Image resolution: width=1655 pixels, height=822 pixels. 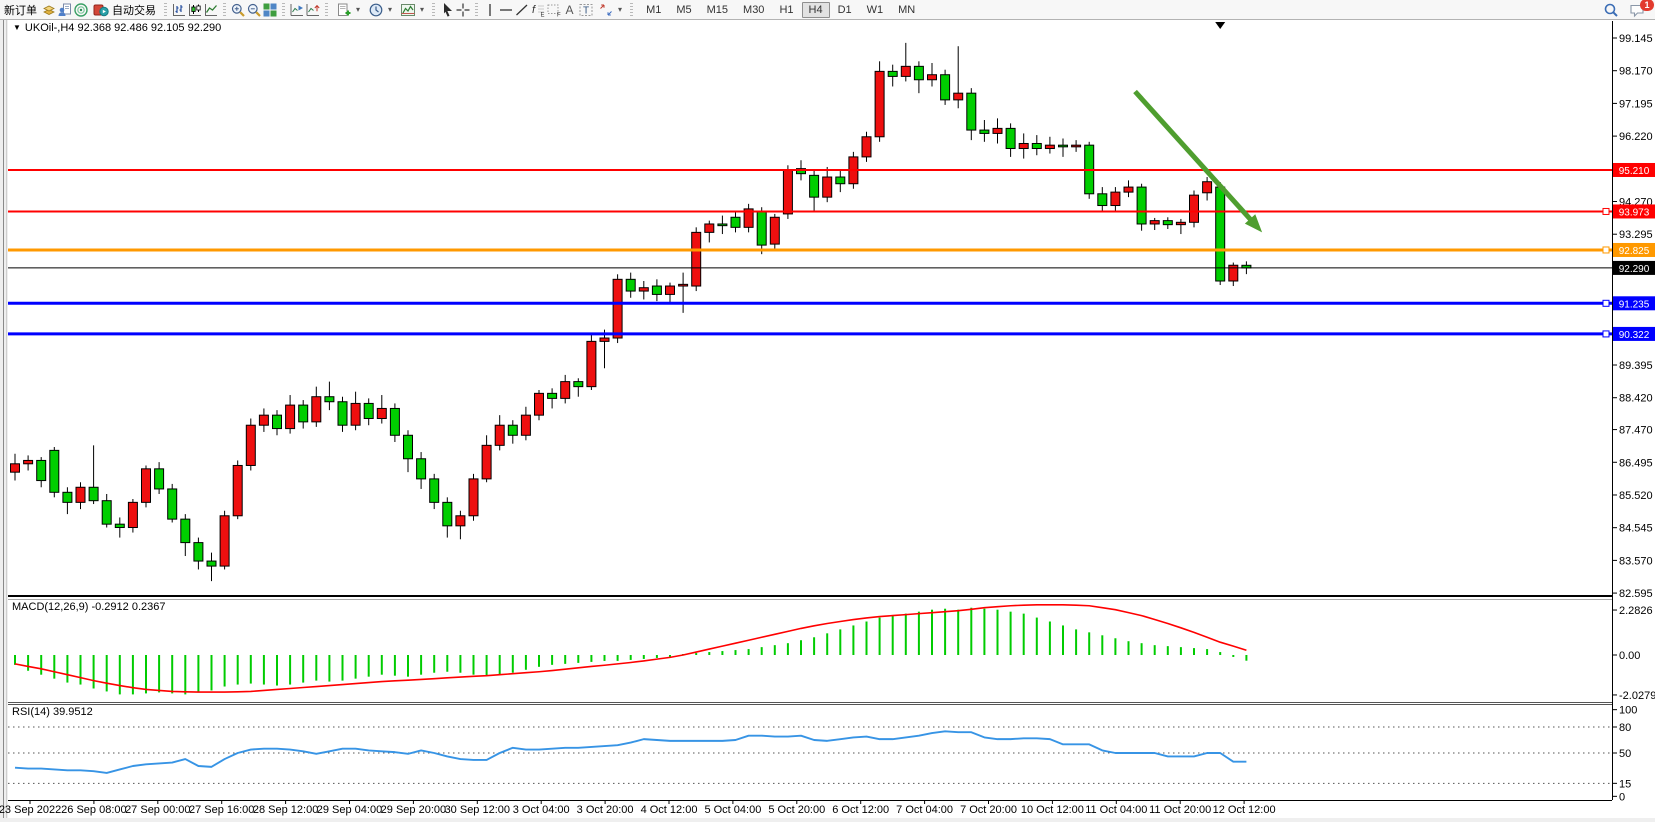 I want to click on text-icon: A, so click(x=570, y=10).